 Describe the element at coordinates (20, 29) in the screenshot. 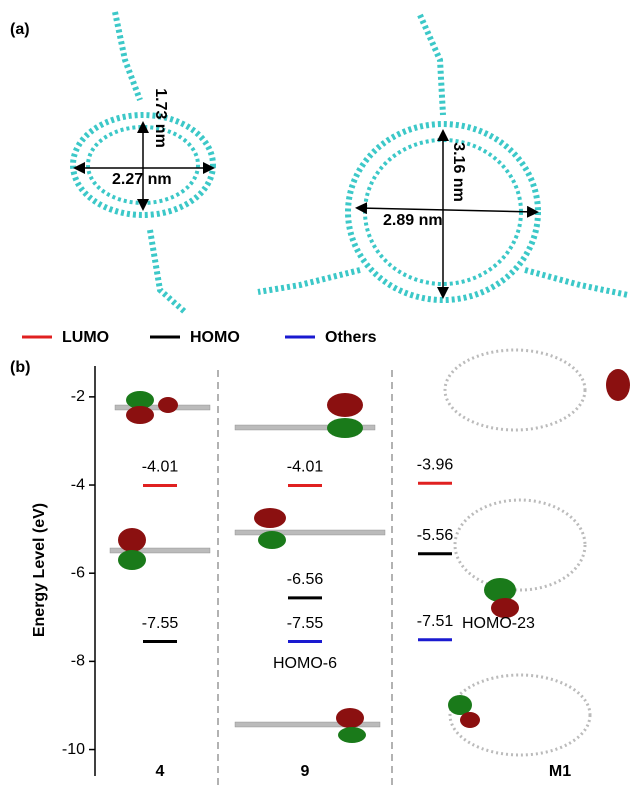

I see `panel-label: (a)` at that location.